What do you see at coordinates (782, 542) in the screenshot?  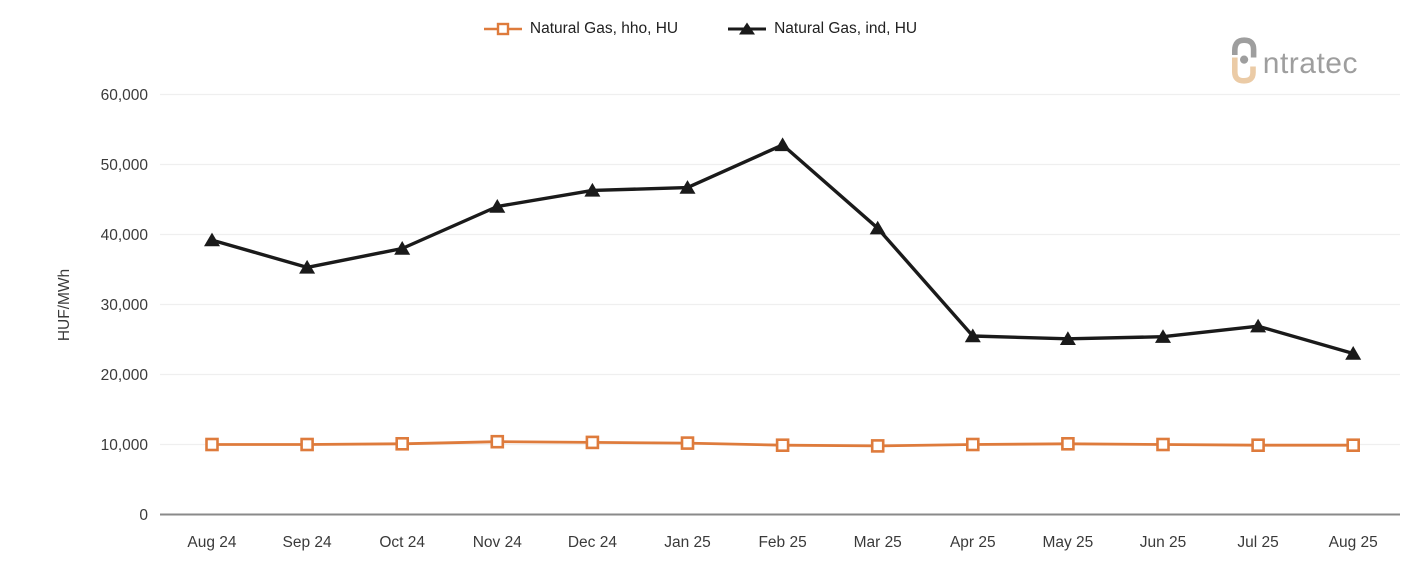 I see `x-tick-label: Feb 25` at bounding box center [782, 542].